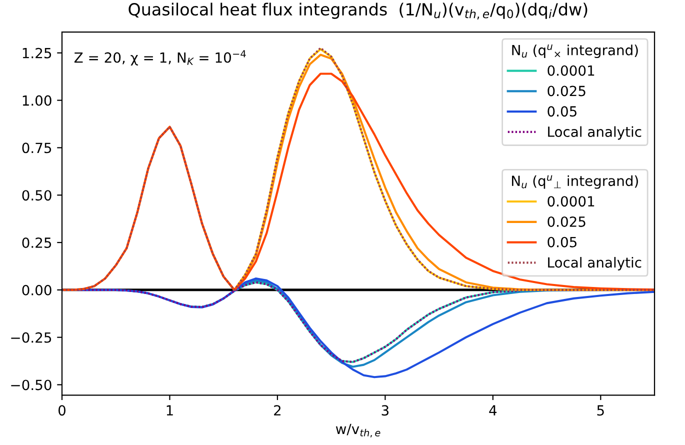 The height and width of the screenshot is (445, 685). I want to click on x-tick-label: 0, so click(62, 410).